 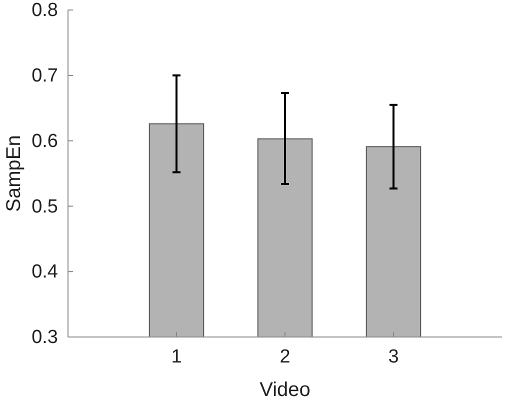 I want to click on y-axis-title: SampEn, so click(x=14, y=173).